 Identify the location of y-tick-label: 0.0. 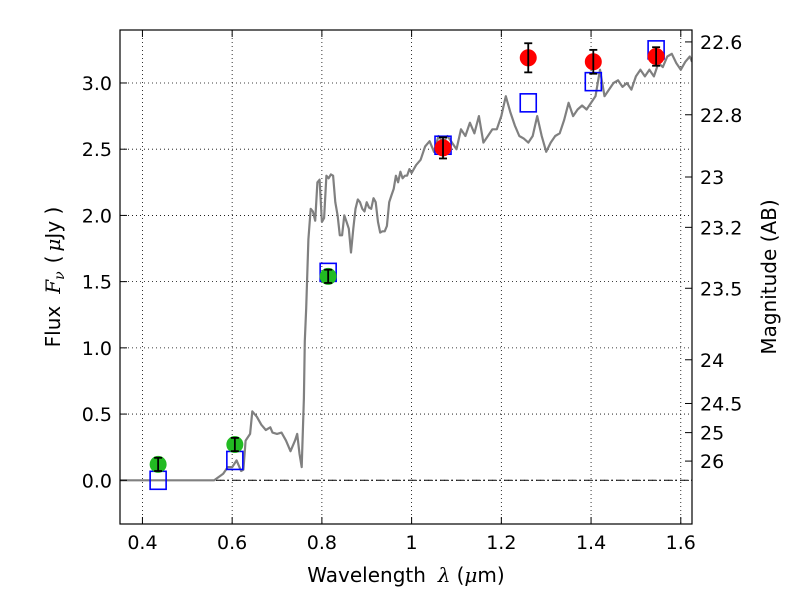
(97, 481).